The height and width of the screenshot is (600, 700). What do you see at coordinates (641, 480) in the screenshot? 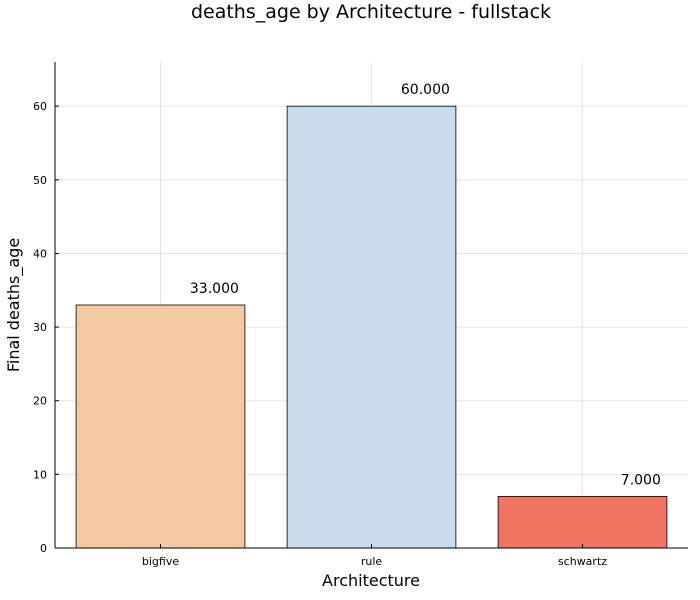
I see `data-label-schwartz: 7.000` at bounding box center [641, 480].